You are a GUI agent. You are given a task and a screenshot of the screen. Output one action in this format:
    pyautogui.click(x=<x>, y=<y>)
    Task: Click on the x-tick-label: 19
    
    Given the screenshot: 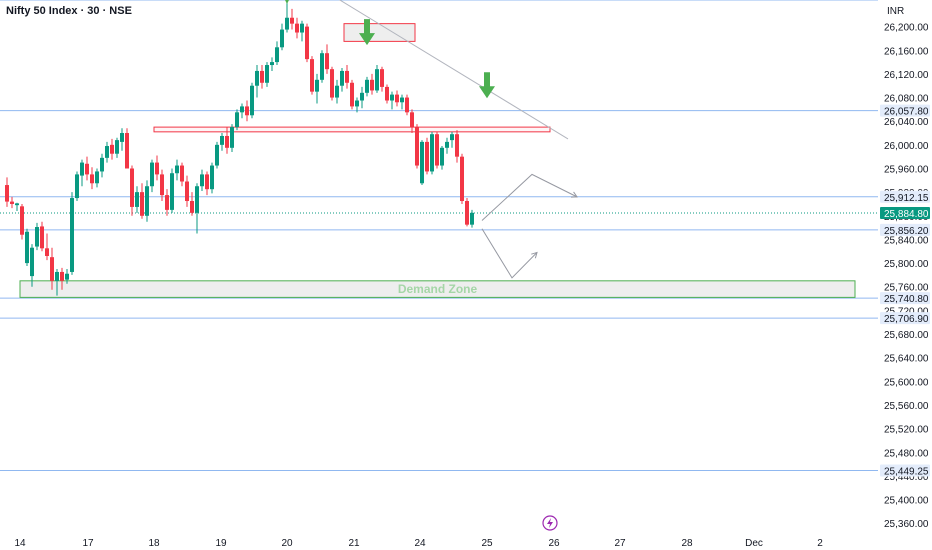 What is the action you would take?
    pyautogui.click(x=221, y=543)
    